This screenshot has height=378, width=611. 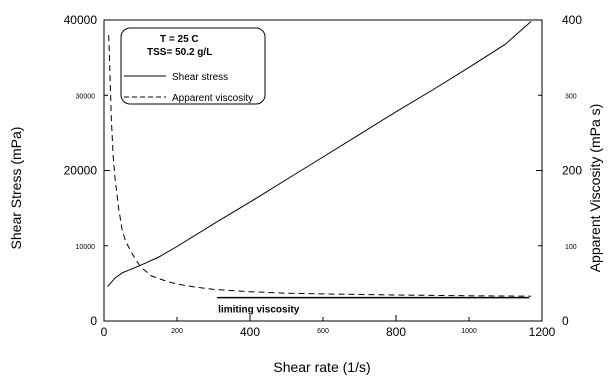 What do you see at coordinates (469, 331) in the screenshot?
I see `x-tick-label: 1000` at bounding box center [469, 331].